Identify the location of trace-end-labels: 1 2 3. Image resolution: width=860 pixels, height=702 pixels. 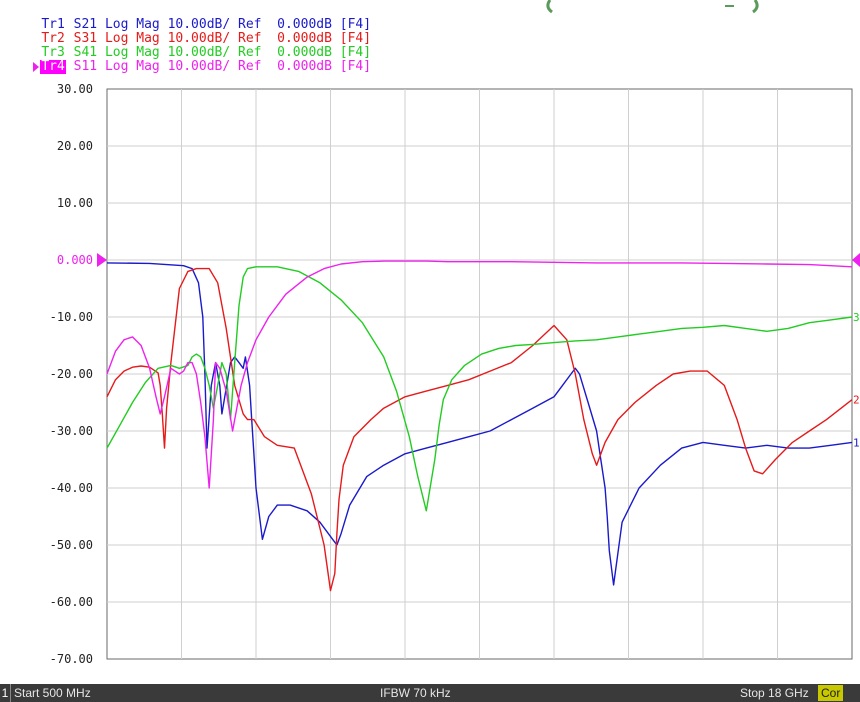
(856, 380).